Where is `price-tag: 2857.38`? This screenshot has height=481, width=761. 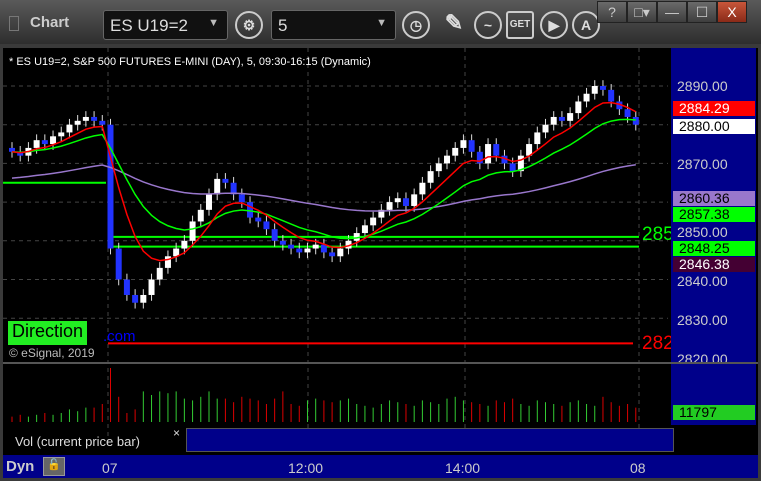
price-tag: 2857.38 is located at coordinates (714, 214).